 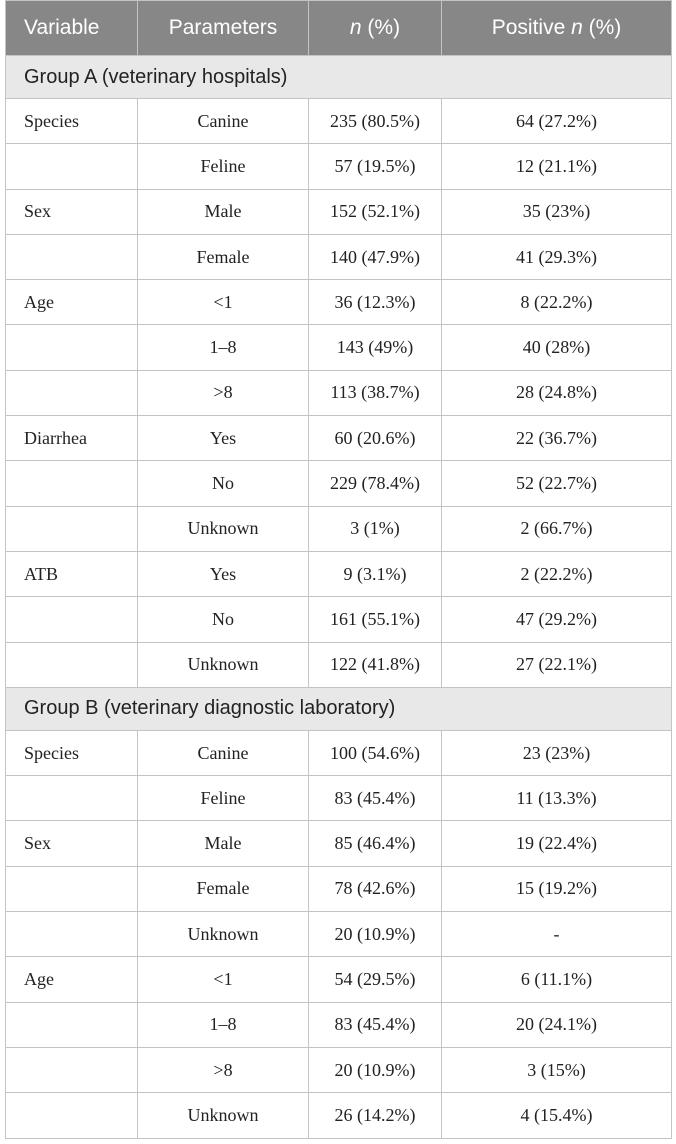 I want to click on cell: 20 (10.9%), so click(x=375, y=1070).